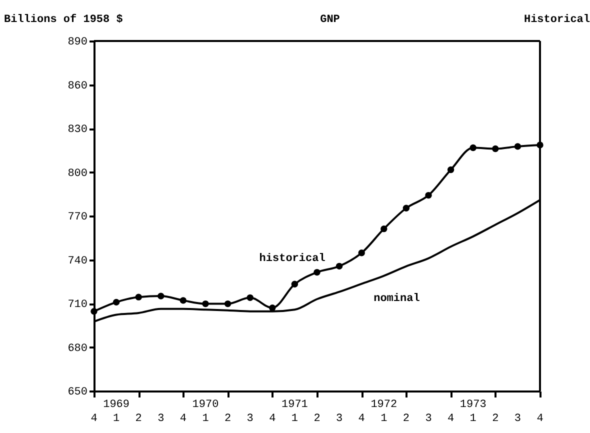 The height and width of the screenshot is (433, 590). What do you see at coordinates (116, 412) in the screenshot?
I see `x-tick-label: 1969 1` at bounding box center [116, 412].